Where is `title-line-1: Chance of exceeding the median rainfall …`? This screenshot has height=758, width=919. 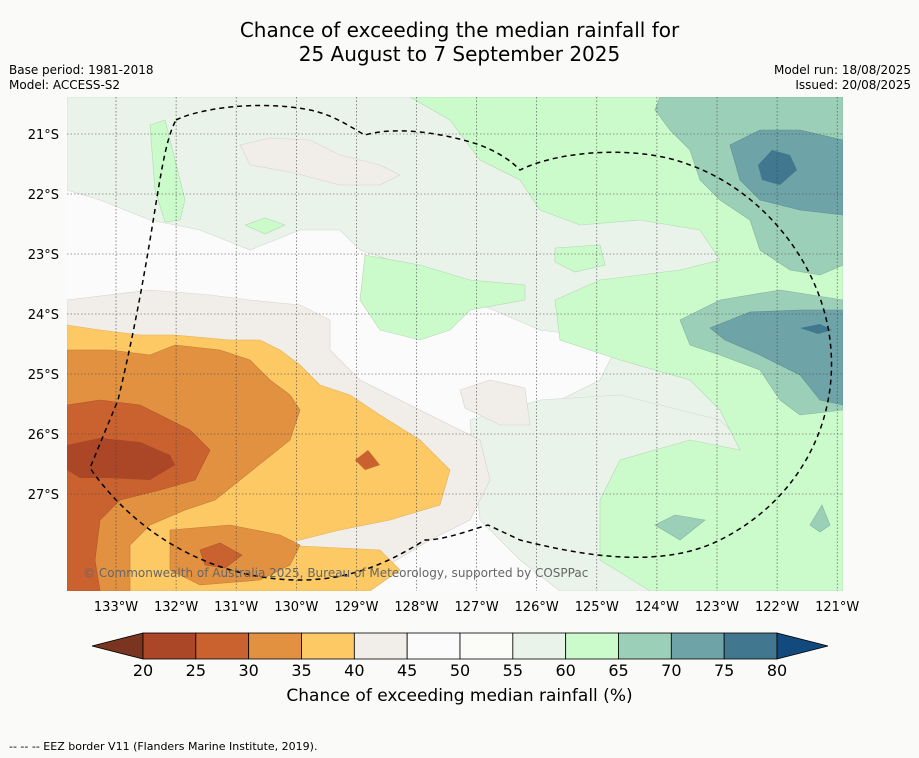 title-line-1: Chance of exceeding the median rainfall … is located at coordinates (459, 30).